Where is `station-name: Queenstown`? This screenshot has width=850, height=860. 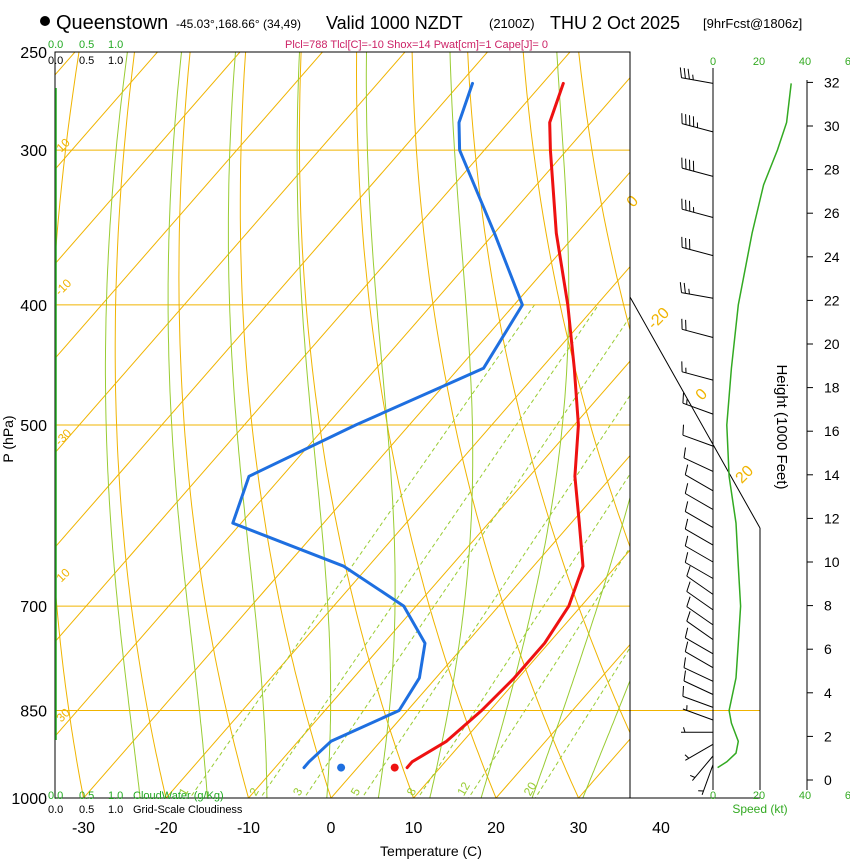 station-name: Queenstown is located at coordinates (112, 23).